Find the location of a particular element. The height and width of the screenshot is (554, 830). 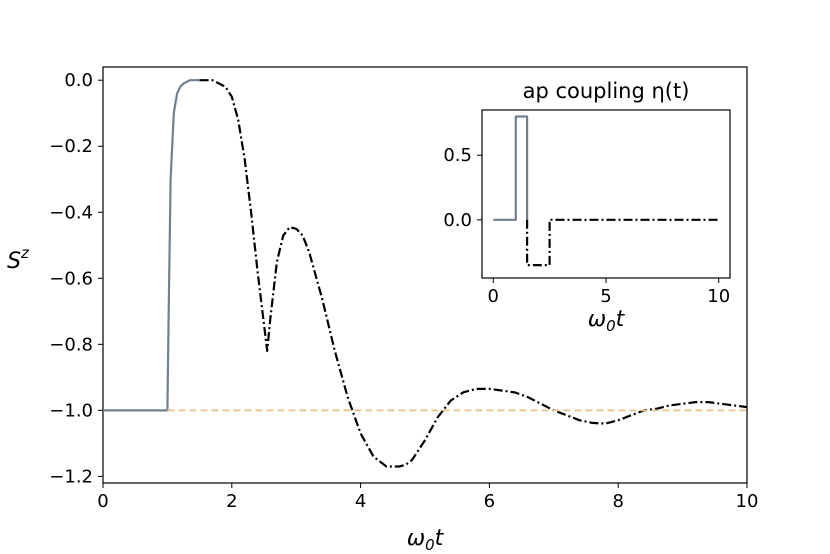

main-x-tick-label: 0 is located at coordinates (102, 501).